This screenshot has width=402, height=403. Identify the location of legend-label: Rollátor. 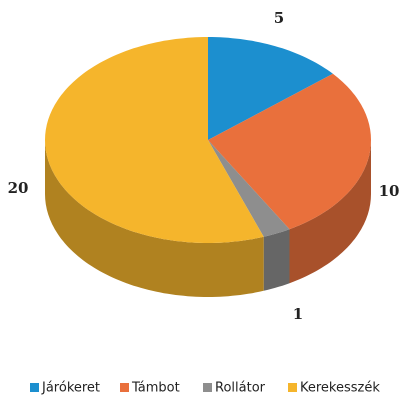
(240, 388).